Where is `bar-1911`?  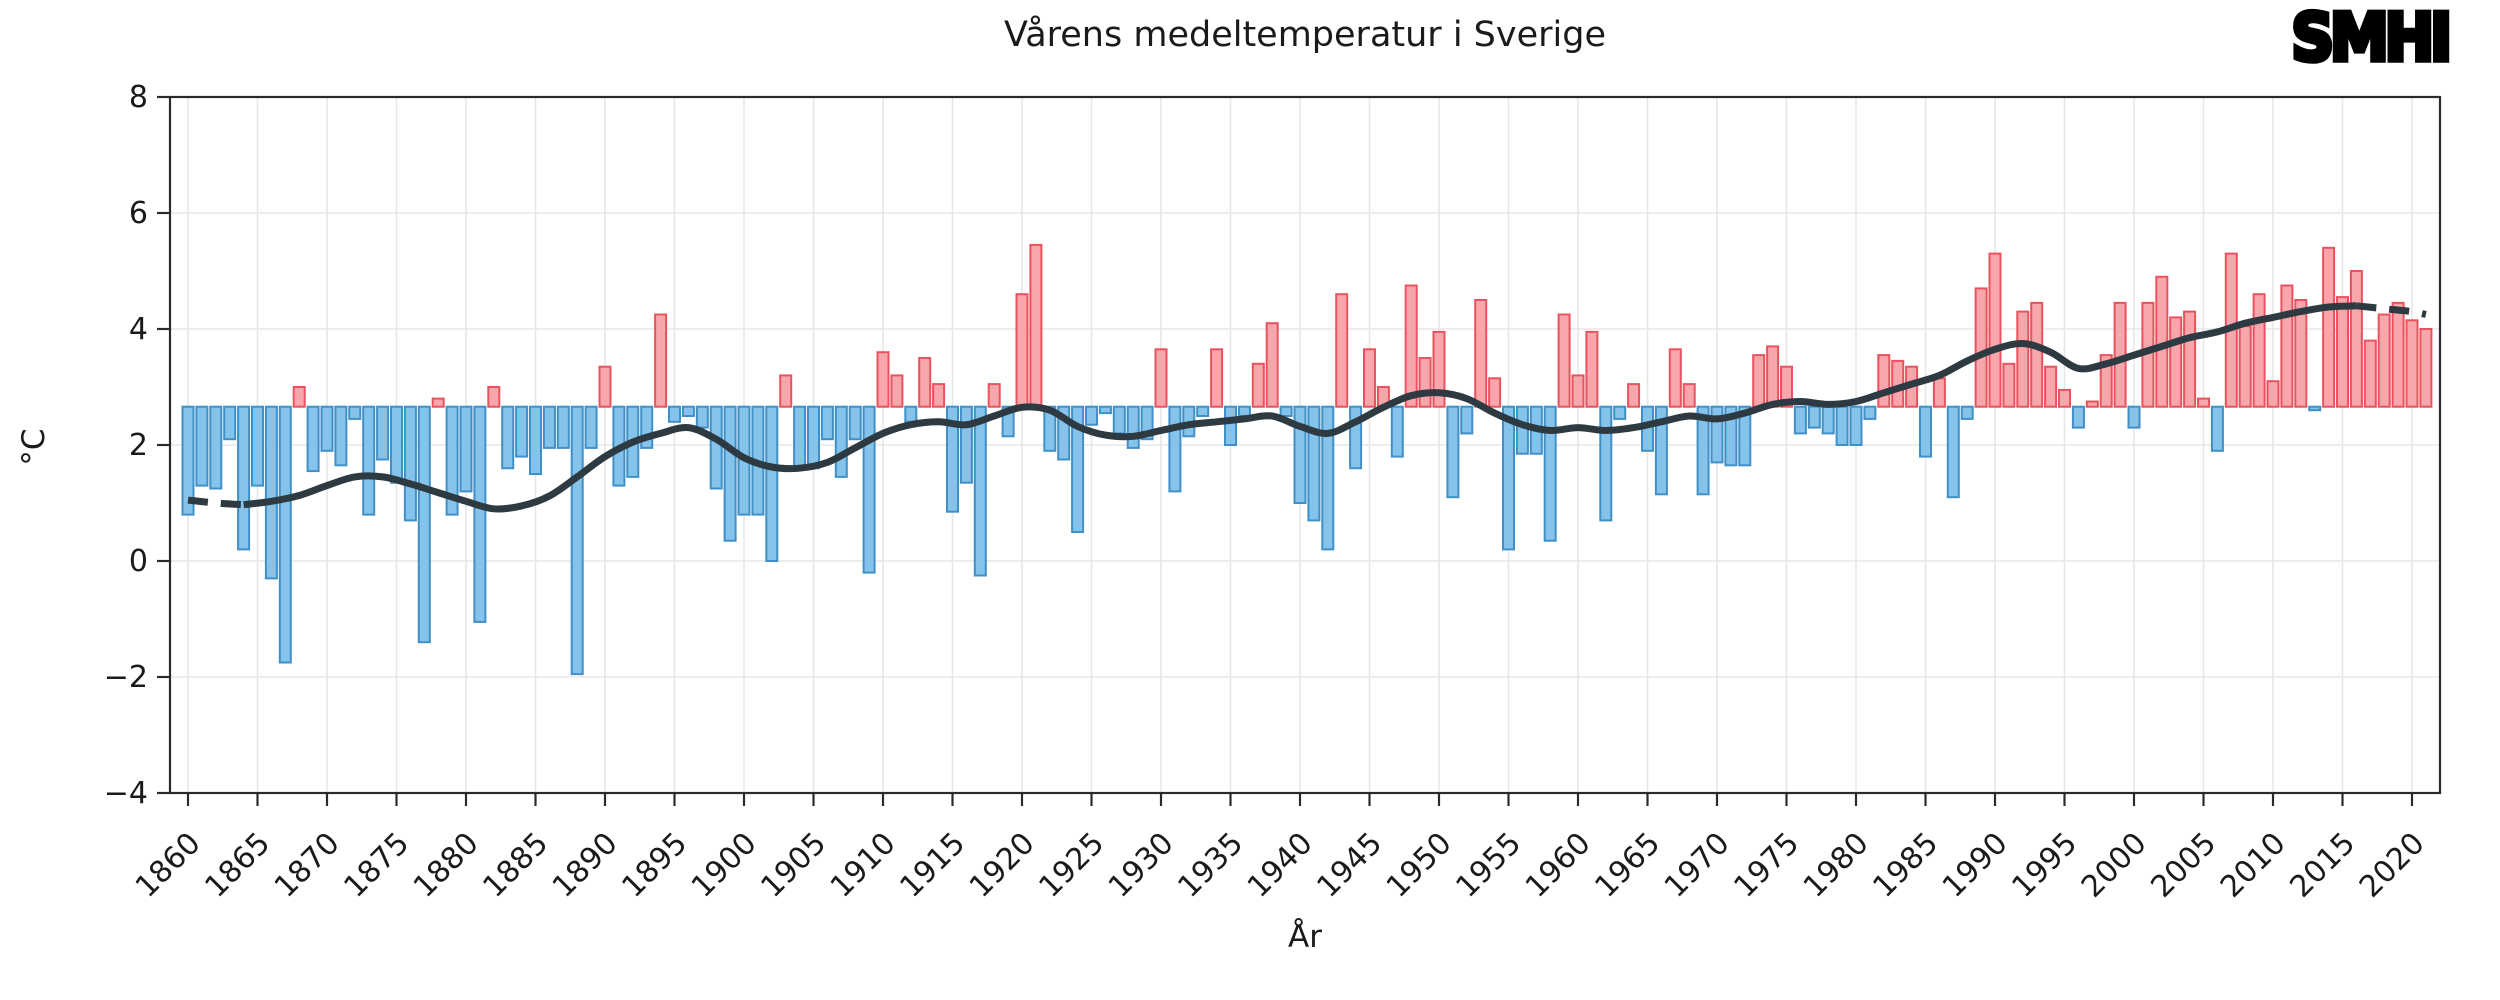 bar-1911 is located at coordinates (897, 391).